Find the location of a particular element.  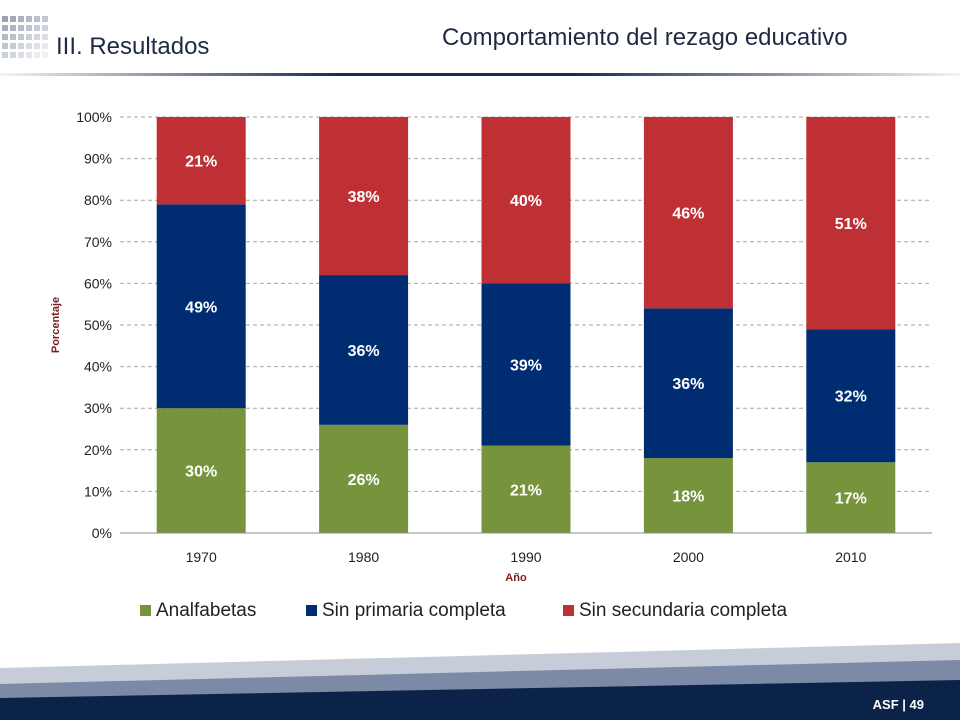

y-axis-ticks: 0% 10% 20% 30% 40% 50% 60% 70% 80% 90% 100% is located at coordinates (94, 325).